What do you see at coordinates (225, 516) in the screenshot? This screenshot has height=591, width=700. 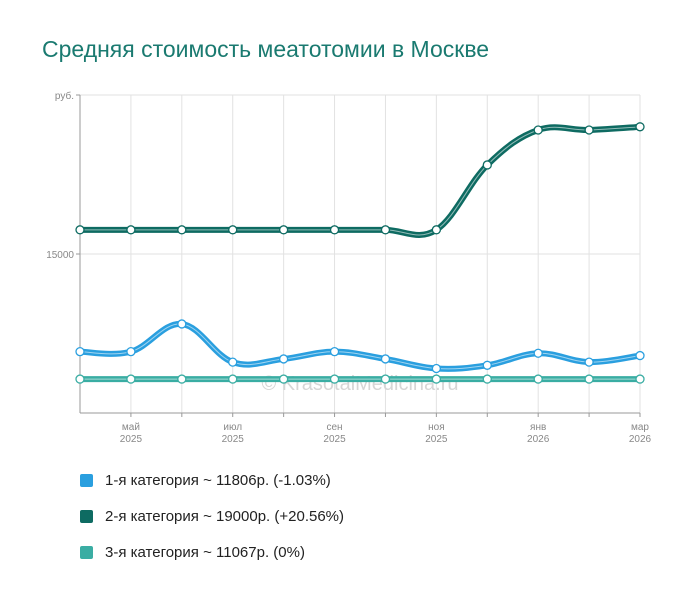 I see `legend-label-cat2: 2-я категория ~ 19000р. (+20.56%)` at bounding box center [225, 516].